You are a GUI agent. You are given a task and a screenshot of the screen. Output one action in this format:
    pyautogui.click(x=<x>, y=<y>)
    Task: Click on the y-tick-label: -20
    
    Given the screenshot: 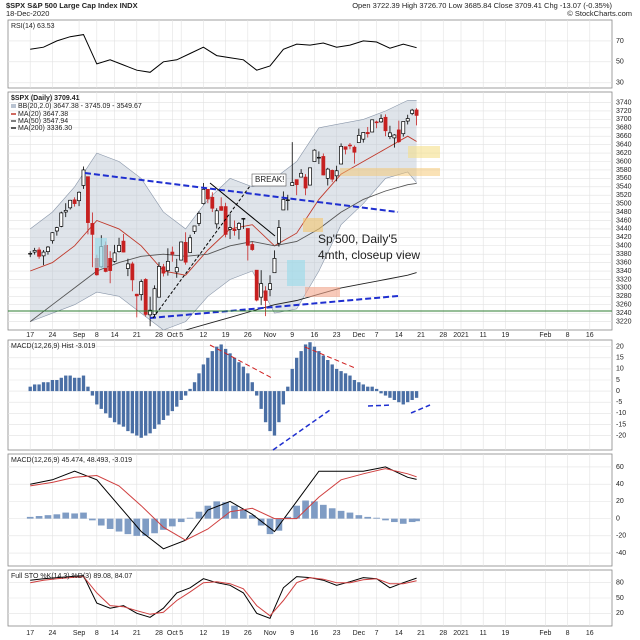 What is the action you would take?
    pyautogui.click(x=621, y=435)
    